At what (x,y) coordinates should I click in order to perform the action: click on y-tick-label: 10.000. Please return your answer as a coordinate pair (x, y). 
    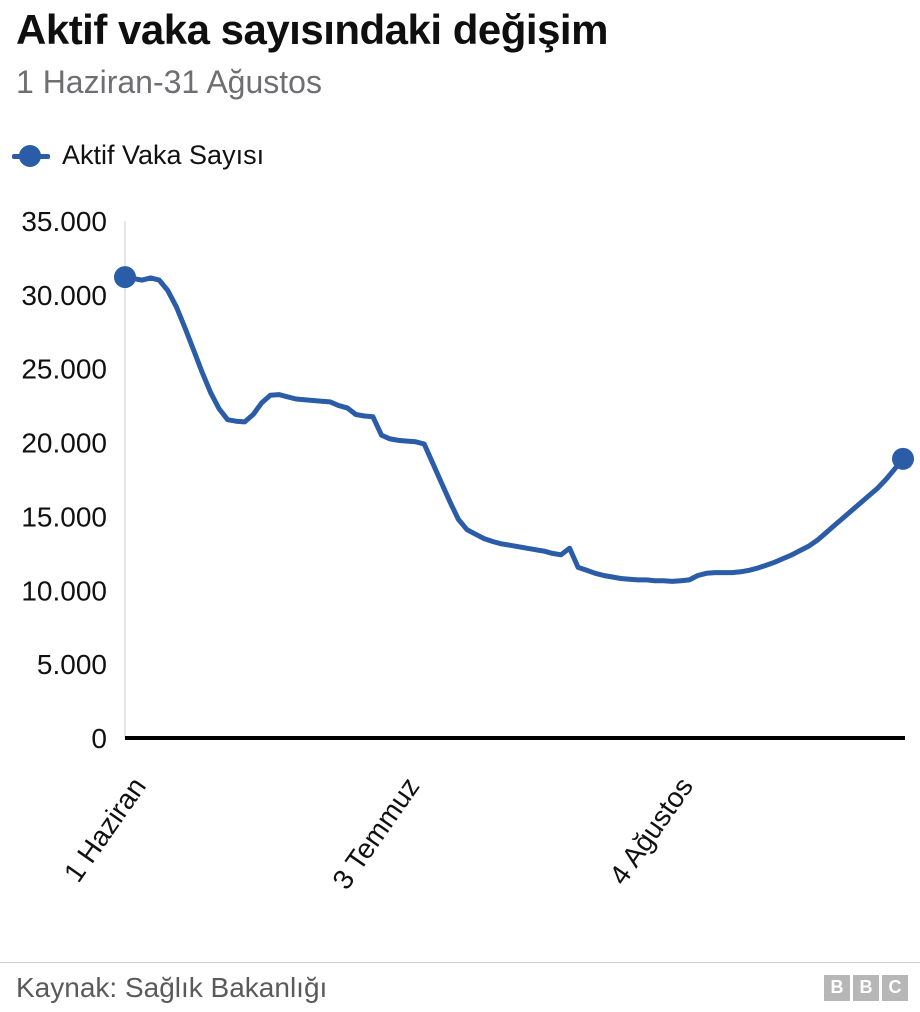
    Looking at the image, I should click on (64, 590).